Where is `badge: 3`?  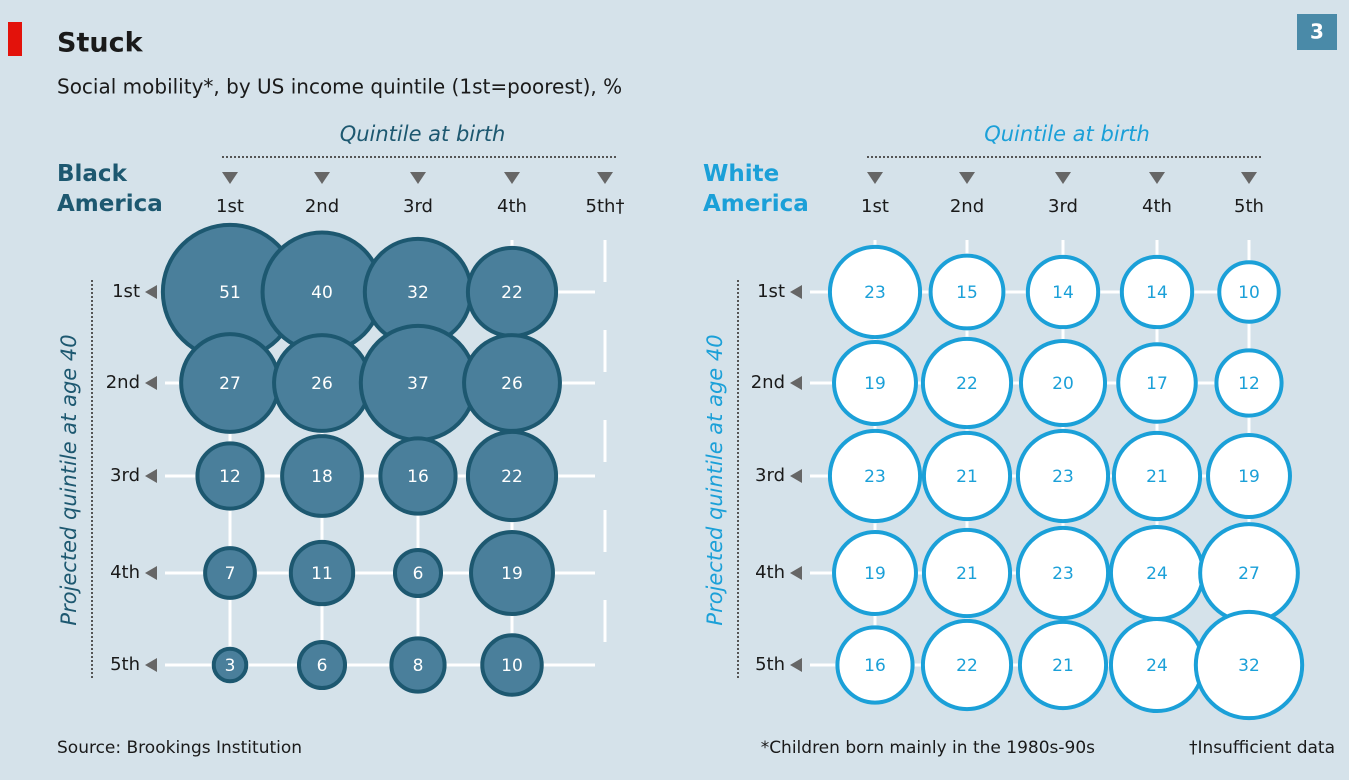
badge: 3 is located at coordinates (1317, 32).